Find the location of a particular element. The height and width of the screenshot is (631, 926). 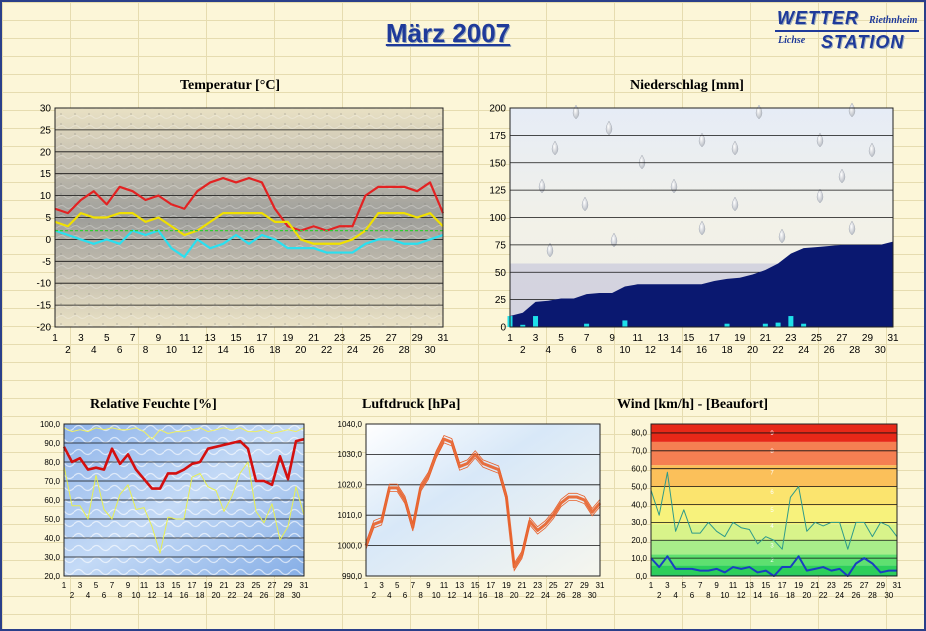

press-x-tick-label: 4 is located at coordinates (389, 595).